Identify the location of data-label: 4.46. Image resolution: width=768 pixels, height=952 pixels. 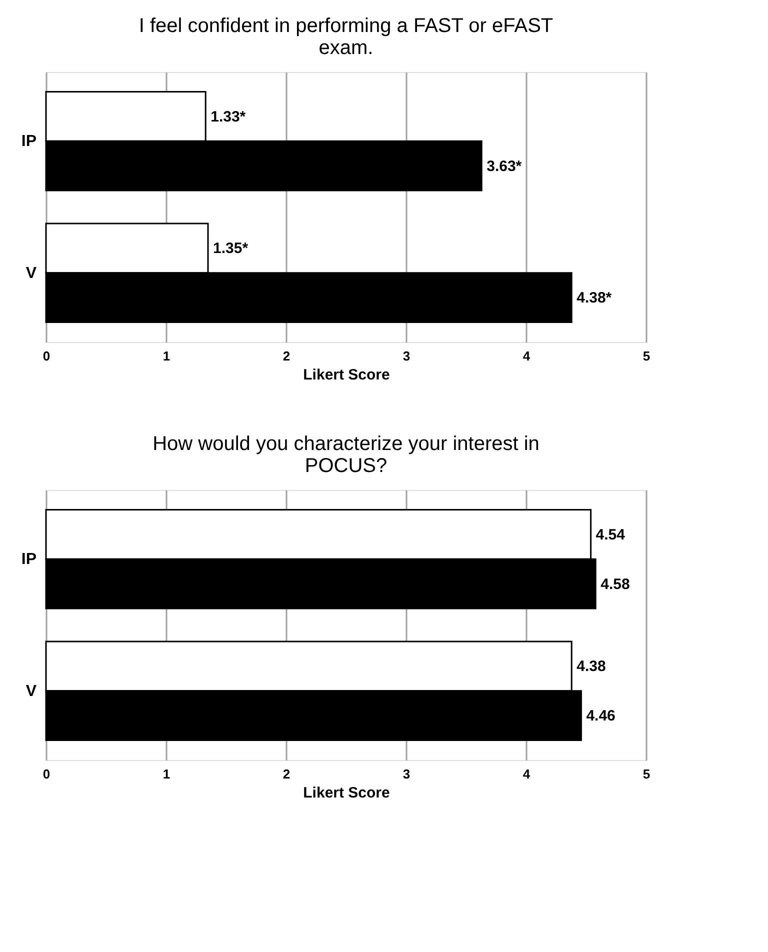
(601, 716).